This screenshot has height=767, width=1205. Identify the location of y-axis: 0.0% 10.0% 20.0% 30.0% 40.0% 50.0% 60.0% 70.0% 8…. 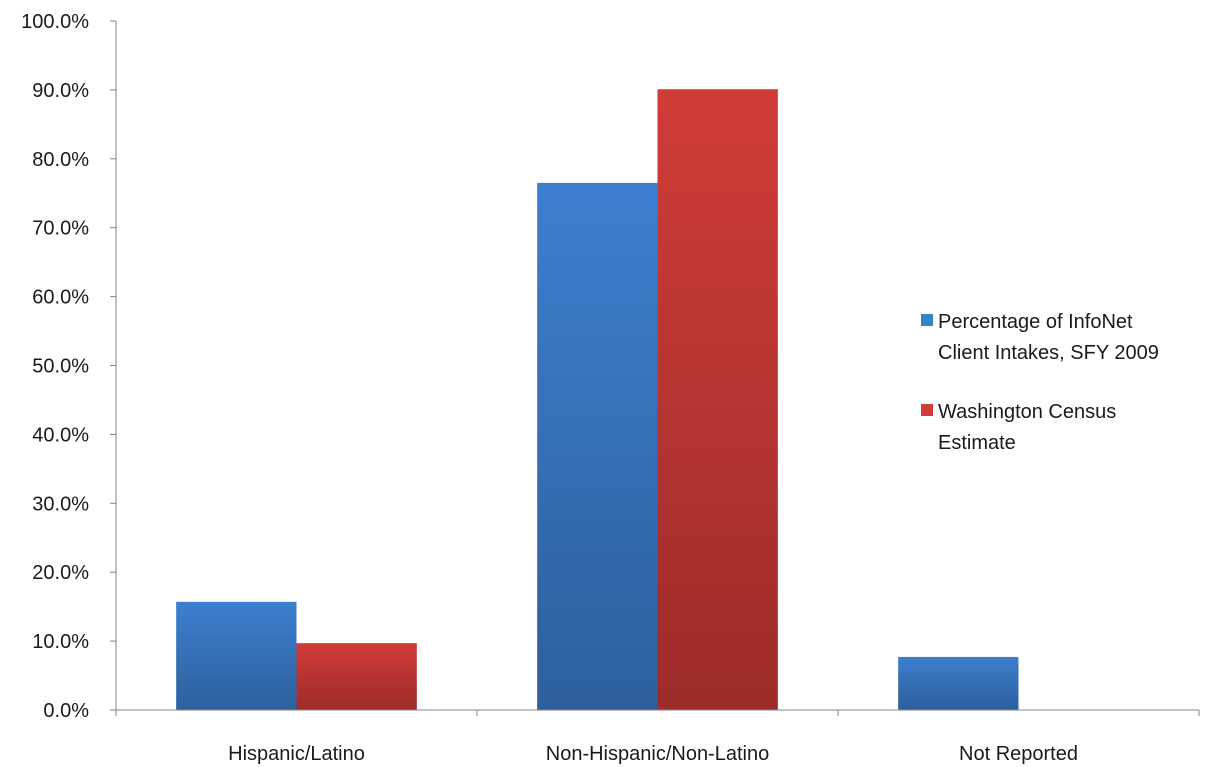
(69, 366).